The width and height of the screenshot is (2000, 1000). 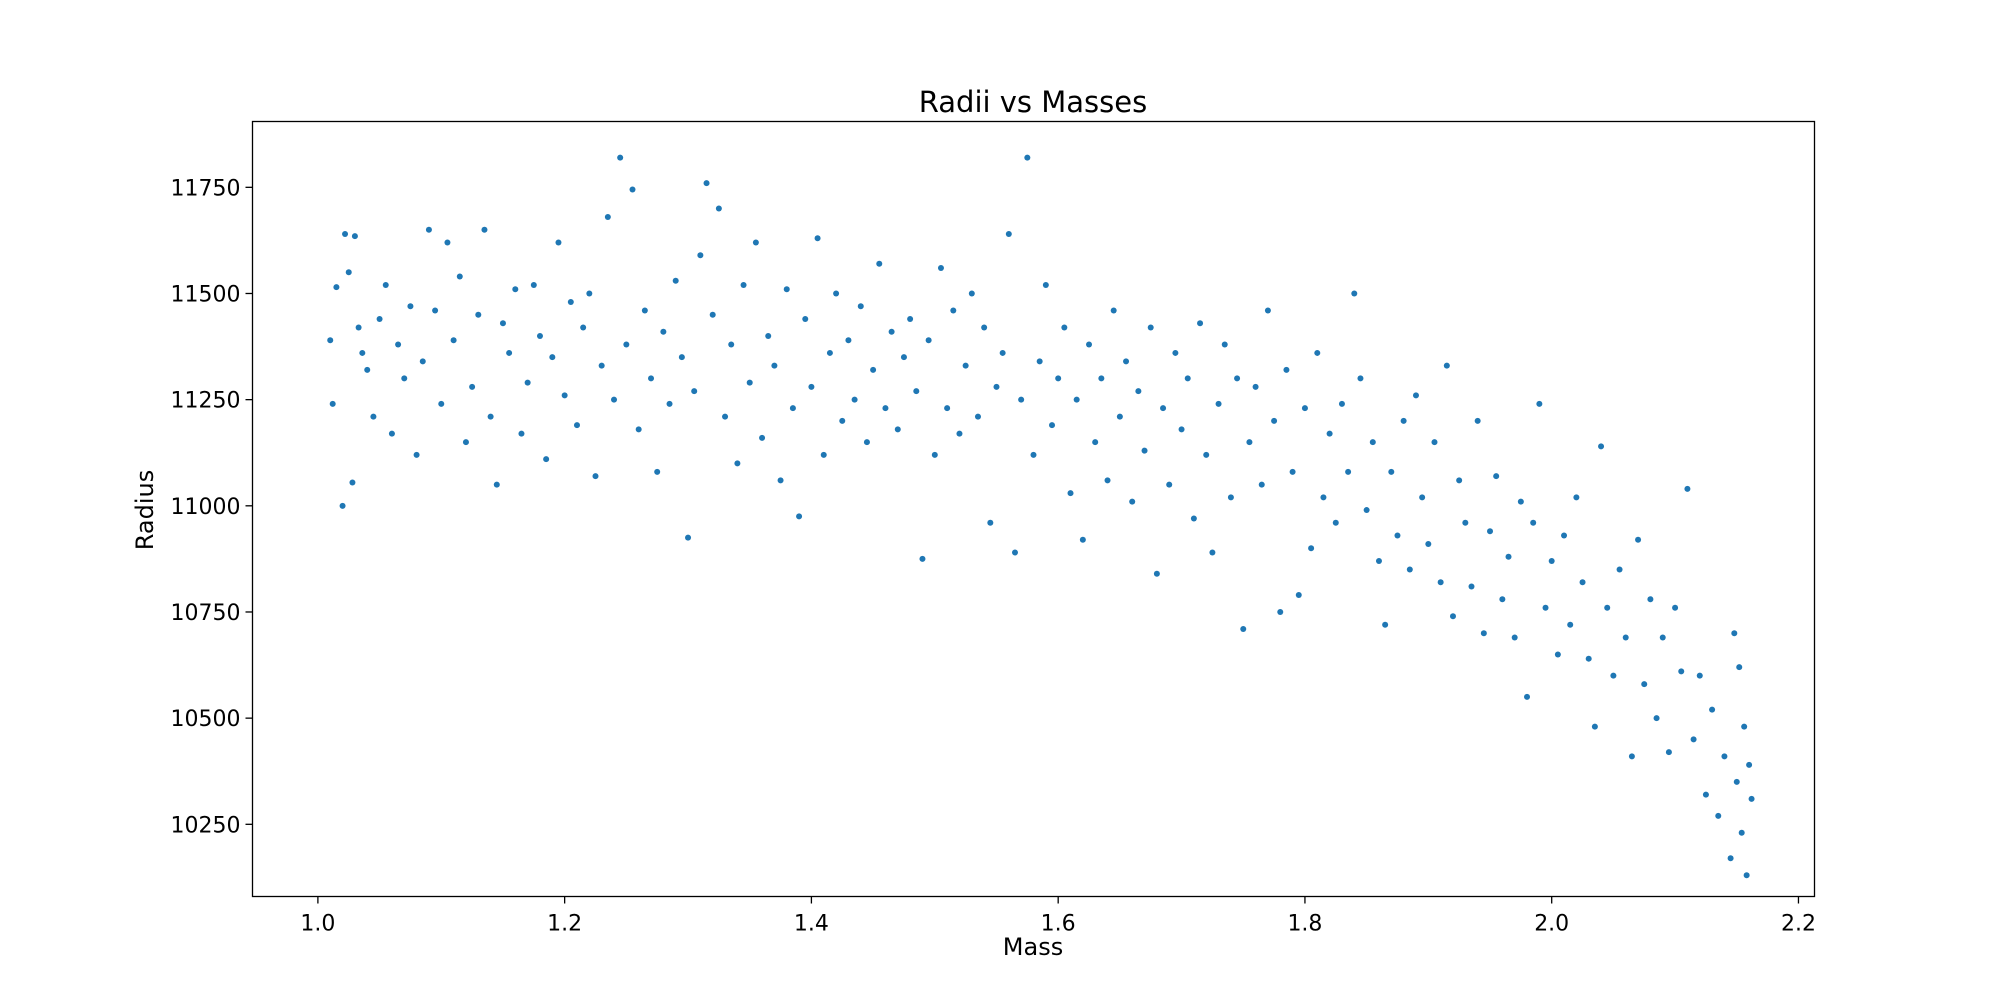 I want to click on chart-title: Radii vs Masses, so click(x=1033, y=102).